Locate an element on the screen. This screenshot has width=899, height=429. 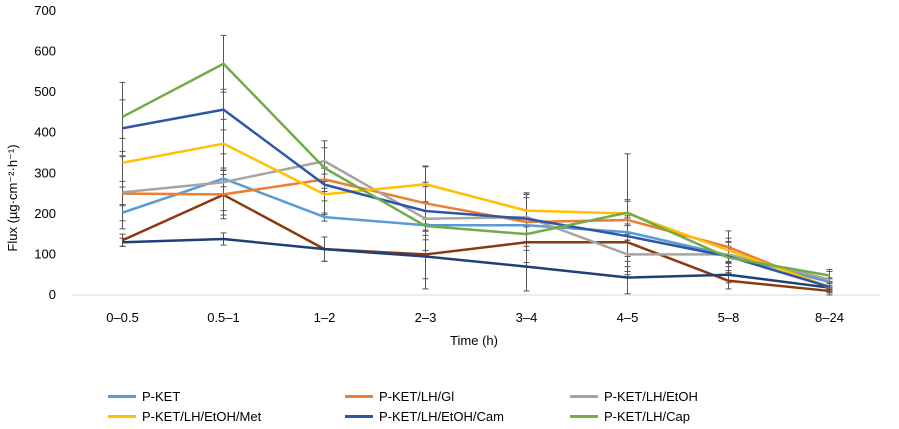
x-tick-label: 8–24 is located at coordinates (829, 317).